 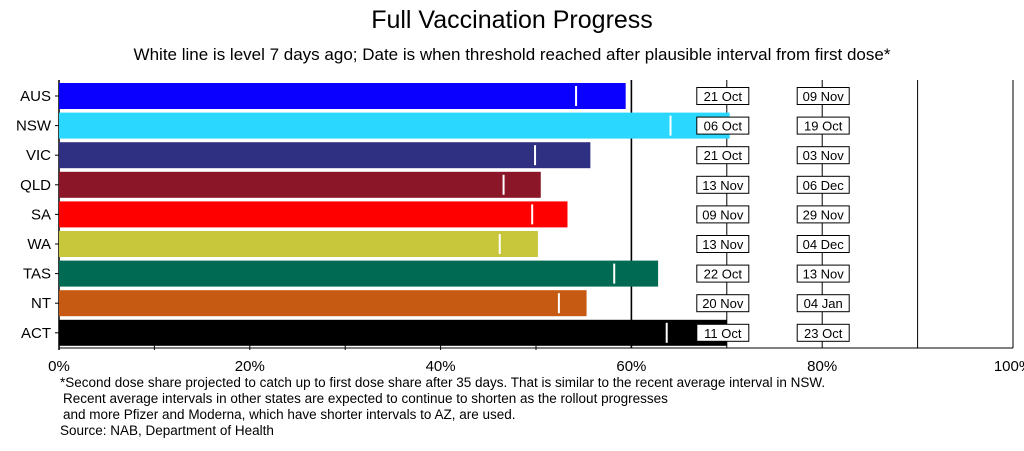 What do you see at coordinates (59, 366) in the screenshot?
I see `x-tick-label: 0%` at bounding box center [59, 366].